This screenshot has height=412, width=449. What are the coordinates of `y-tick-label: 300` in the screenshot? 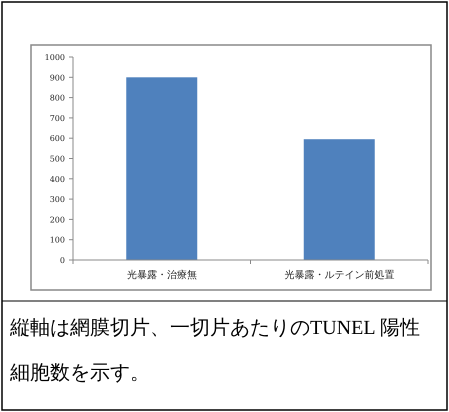 It's located at (57, 199).